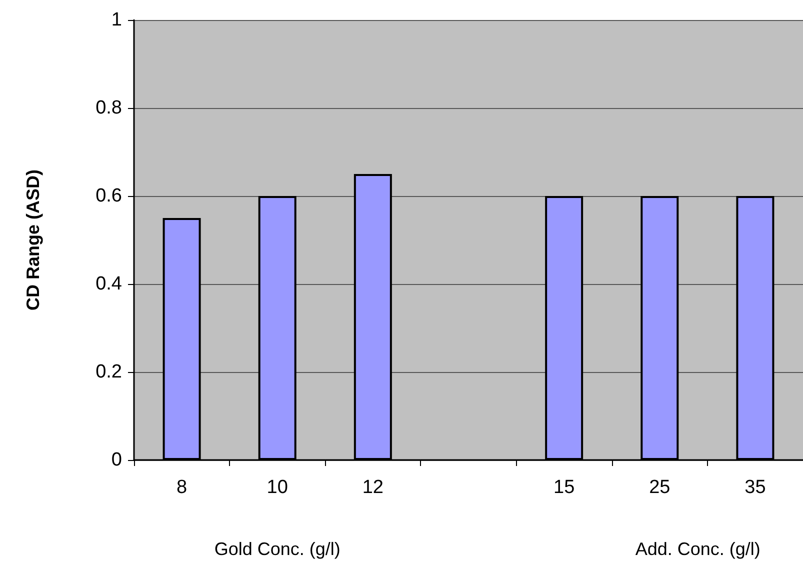 Image resolution: width=803 pixels, height=569 pixels. What do you see at coordinates (277, 487) in the screenshot?
I see `x-tick-label: 10` at bounding box center [277, 487].